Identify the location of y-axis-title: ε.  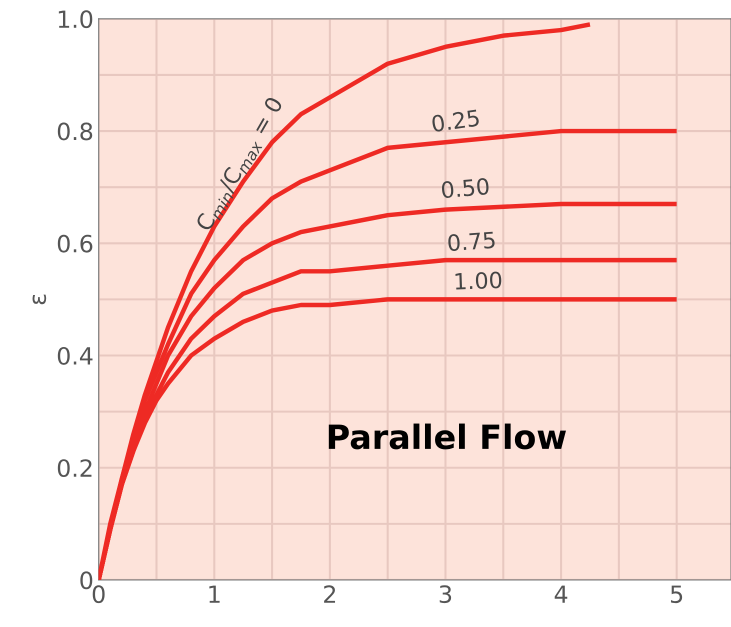
(39, 299).